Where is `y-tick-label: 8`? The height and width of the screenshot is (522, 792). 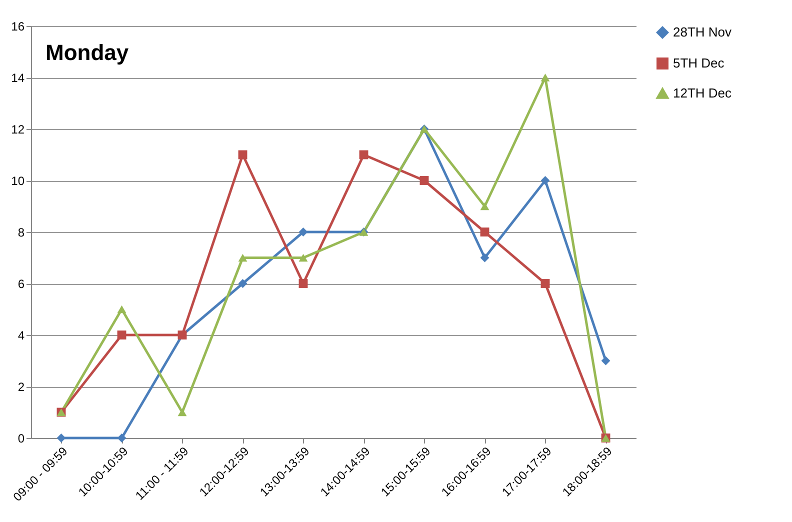 y-tick-label: 8 is located at coordinates (21, 233).